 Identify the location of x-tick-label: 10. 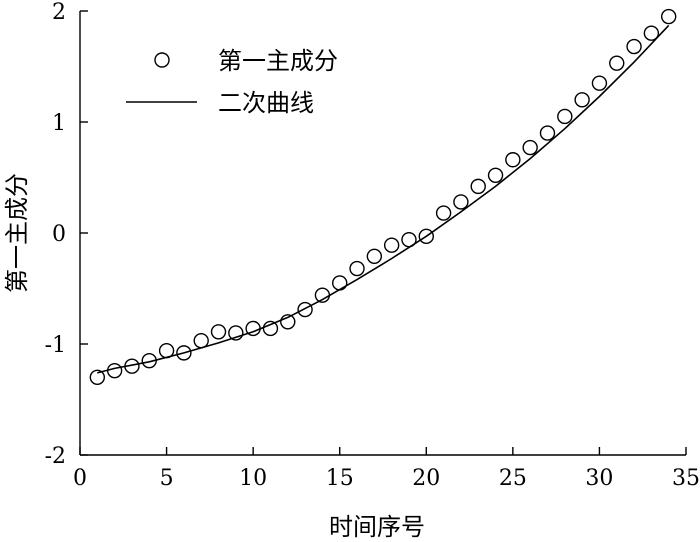
(253, 478).